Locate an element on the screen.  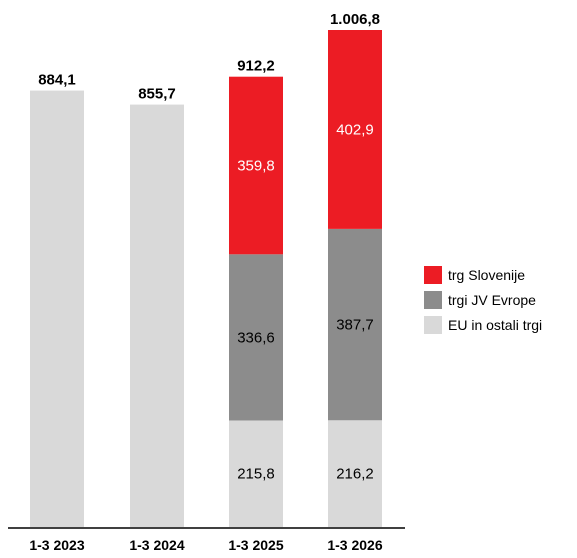
legend-label: EU in ostali trgi is located at coordinates (495, 325).